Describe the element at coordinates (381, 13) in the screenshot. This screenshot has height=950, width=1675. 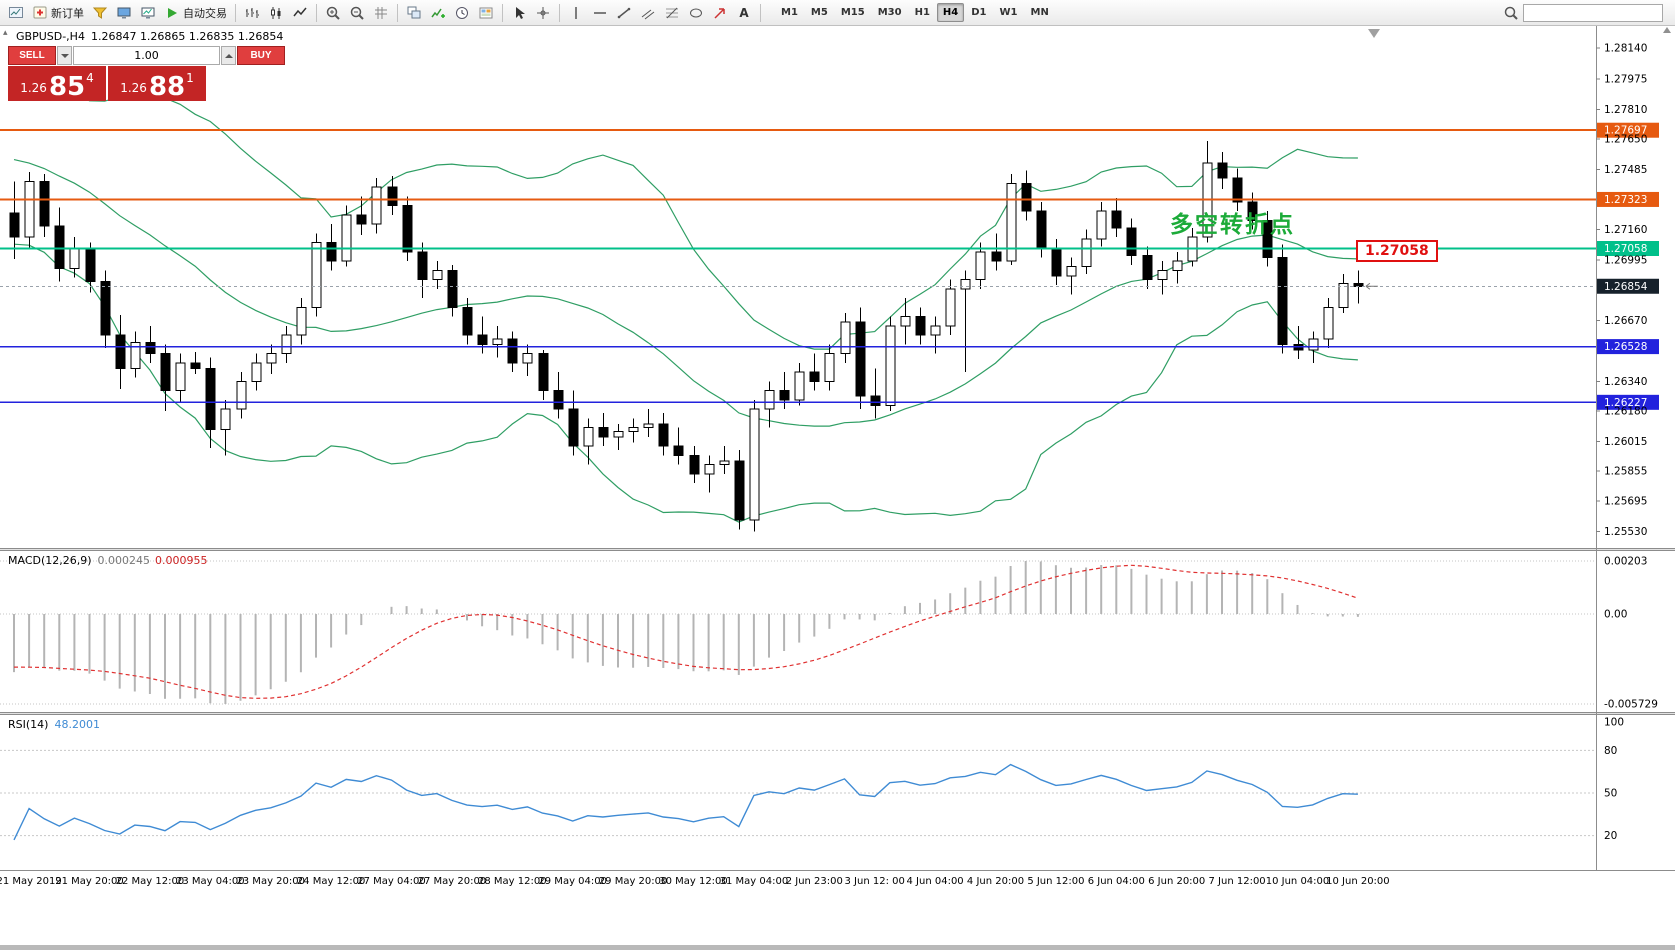
I see `grid-button` at that location.